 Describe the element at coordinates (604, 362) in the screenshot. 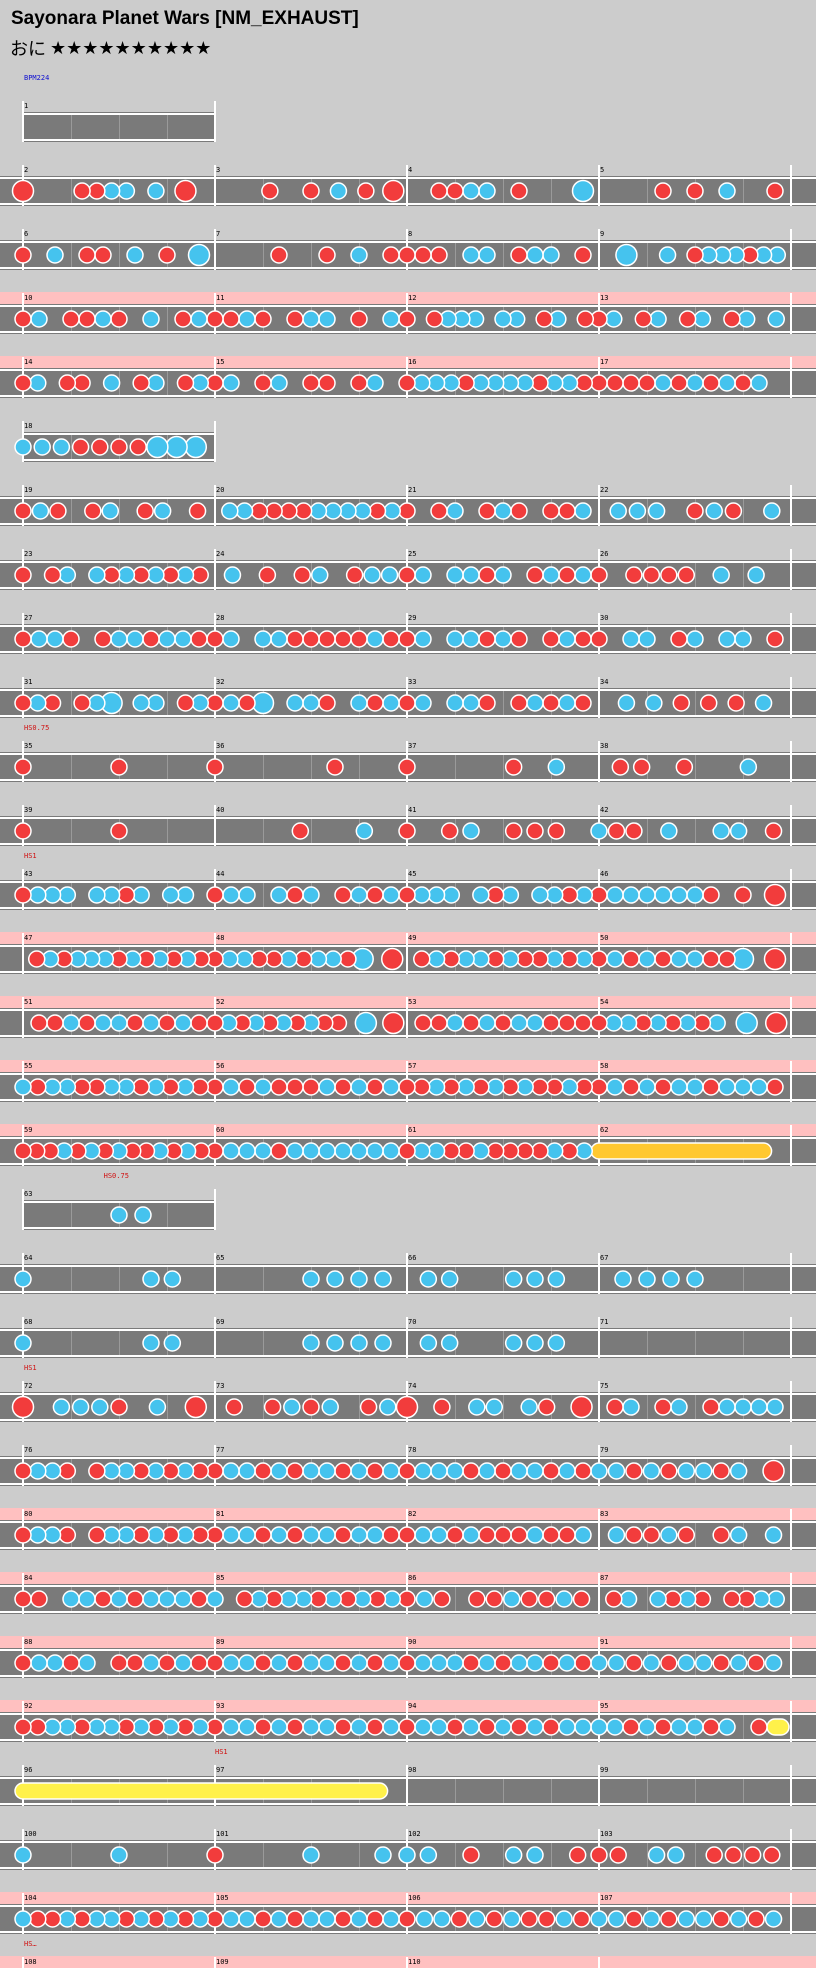

I see `measure-number: 17` at that location.